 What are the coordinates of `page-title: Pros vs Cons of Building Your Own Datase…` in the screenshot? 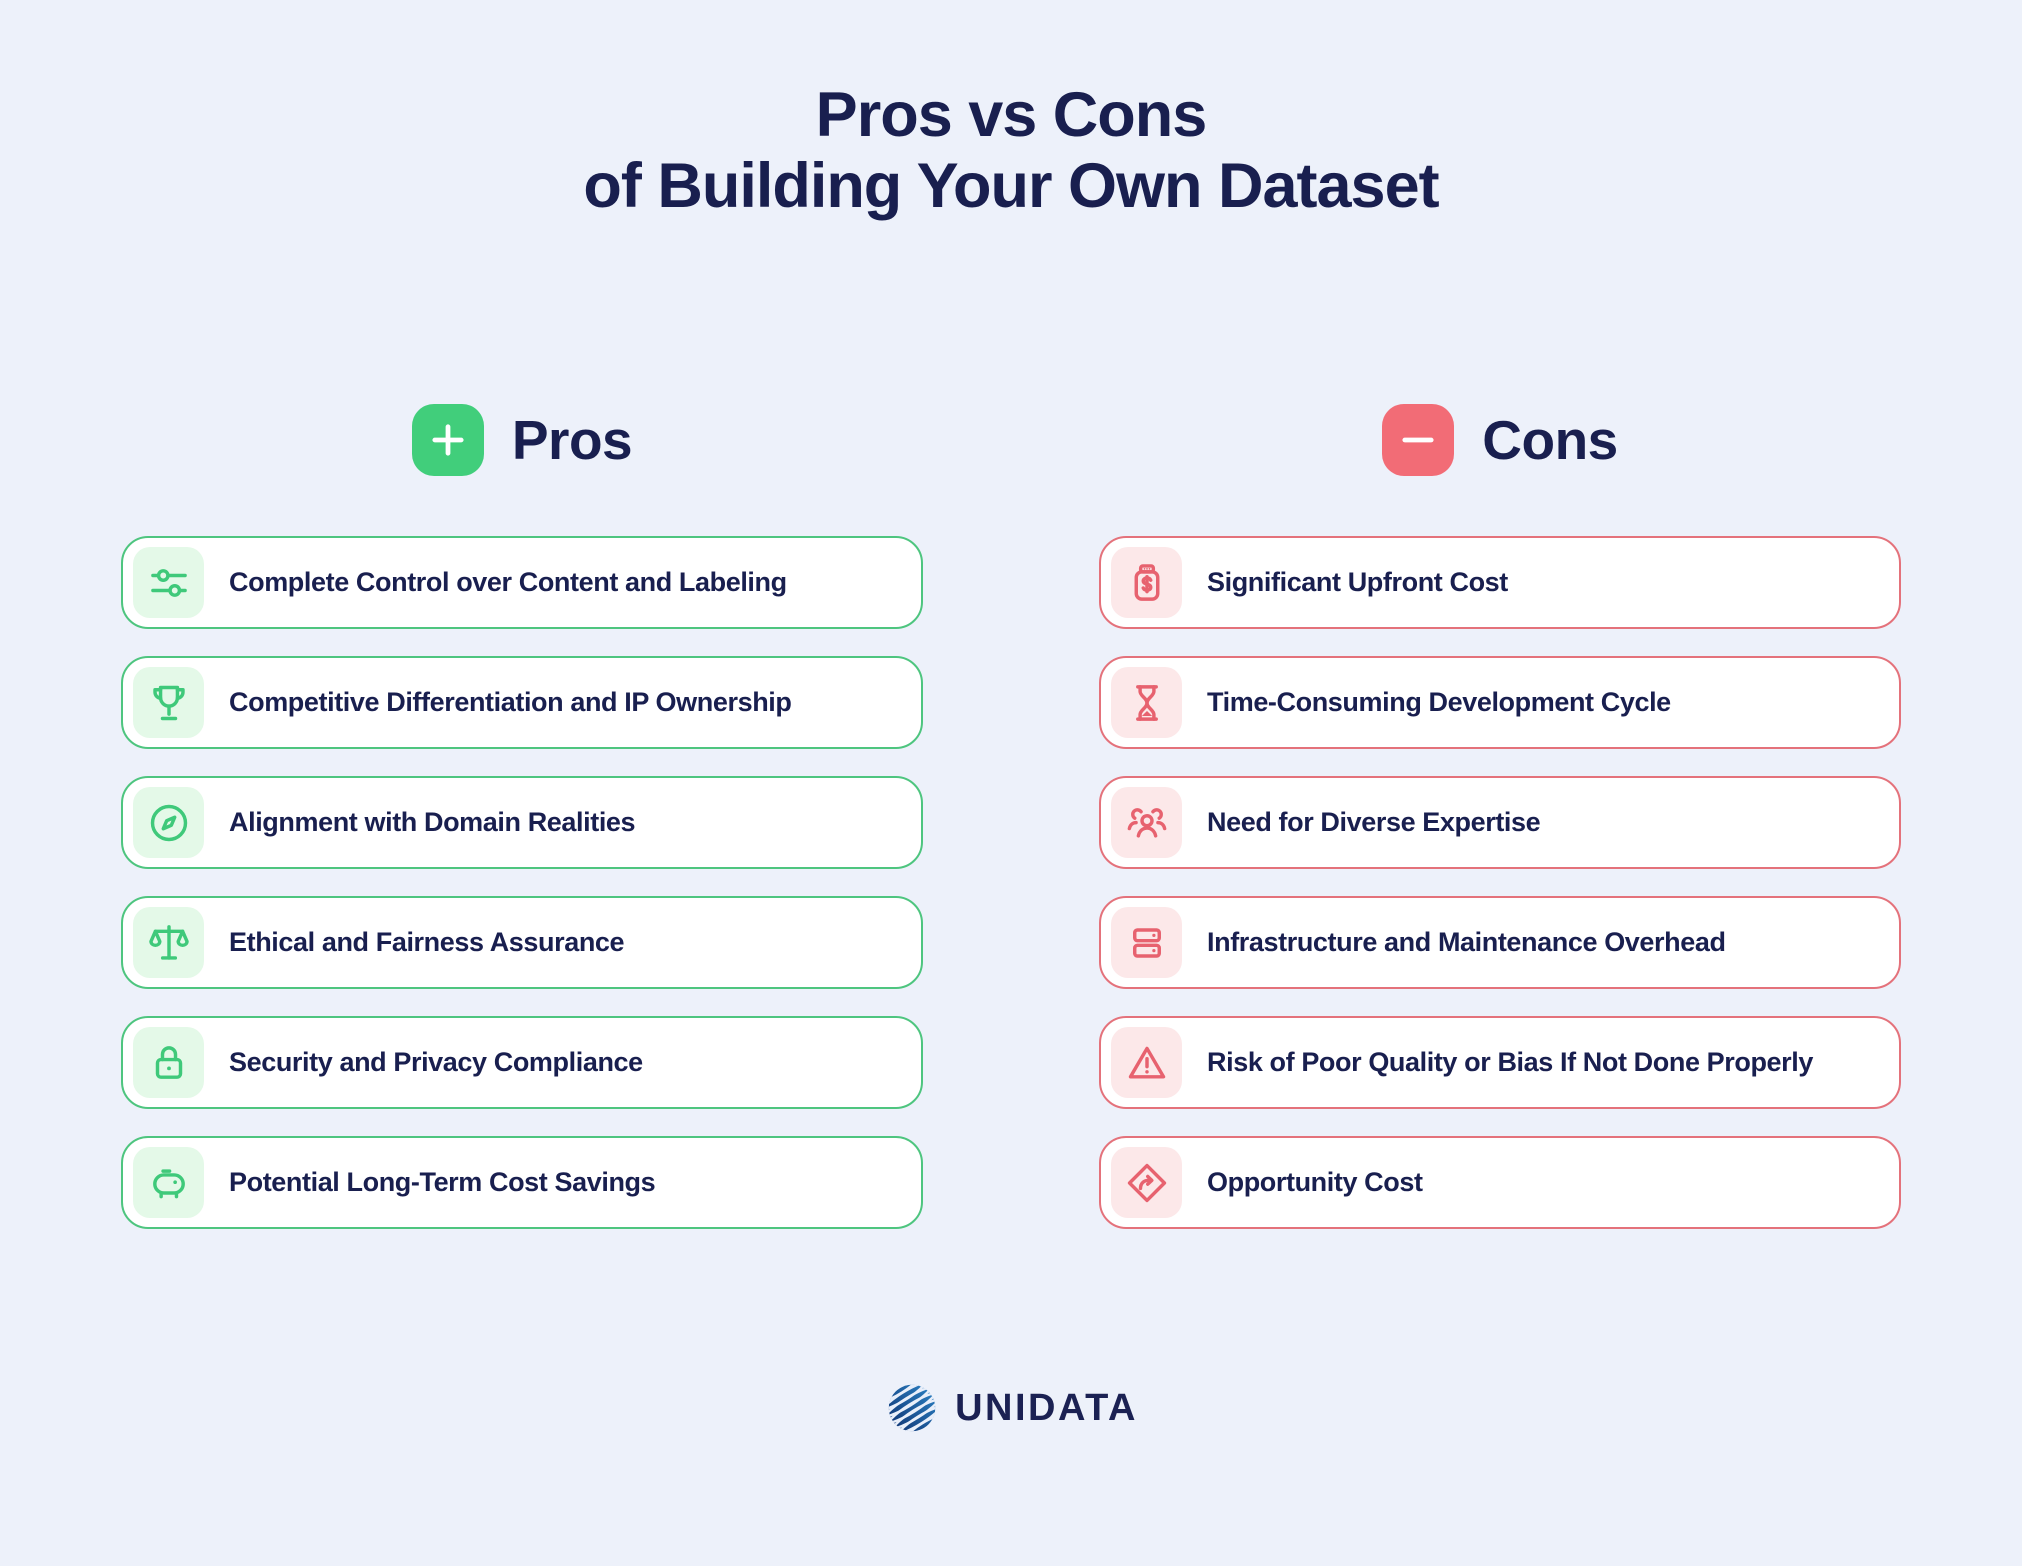 It's located at (1011, 150).